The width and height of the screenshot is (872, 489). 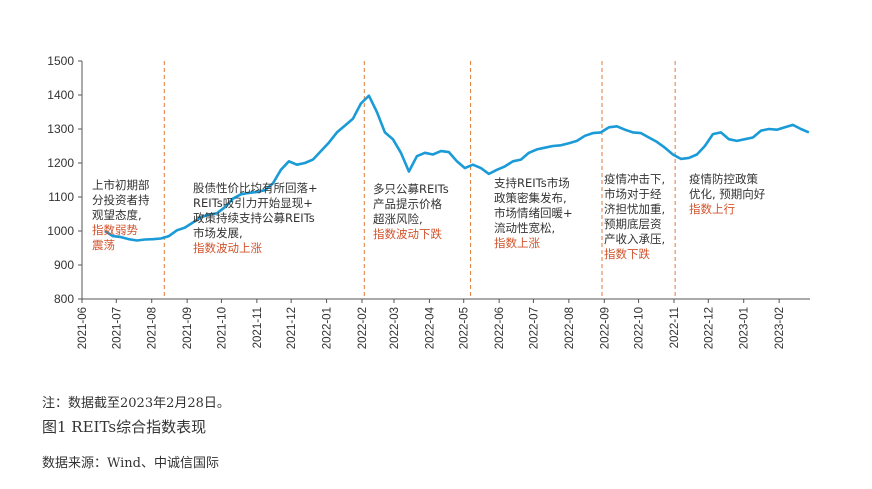 I want to click on x-tick-label: 2022-03, so click(x=395, y=328).